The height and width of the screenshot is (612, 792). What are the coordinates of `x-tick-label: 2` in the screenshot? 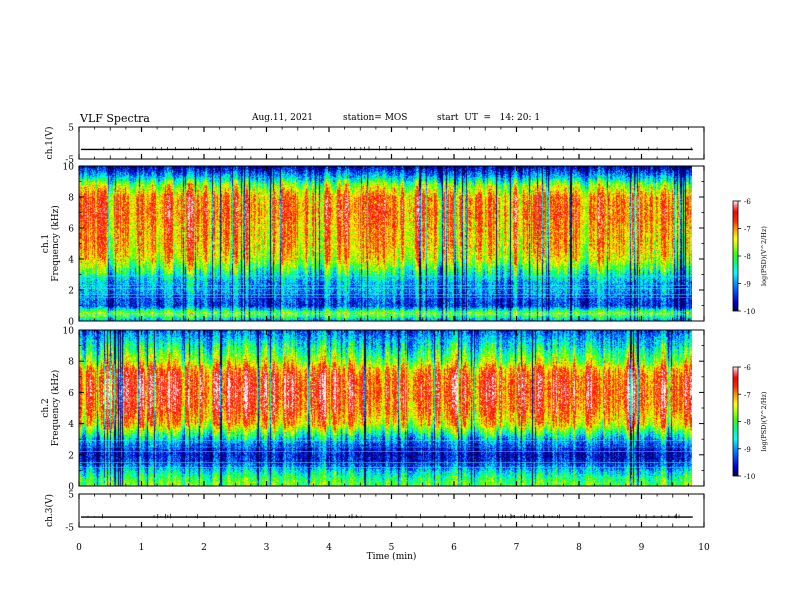 It's located at (204, 548).